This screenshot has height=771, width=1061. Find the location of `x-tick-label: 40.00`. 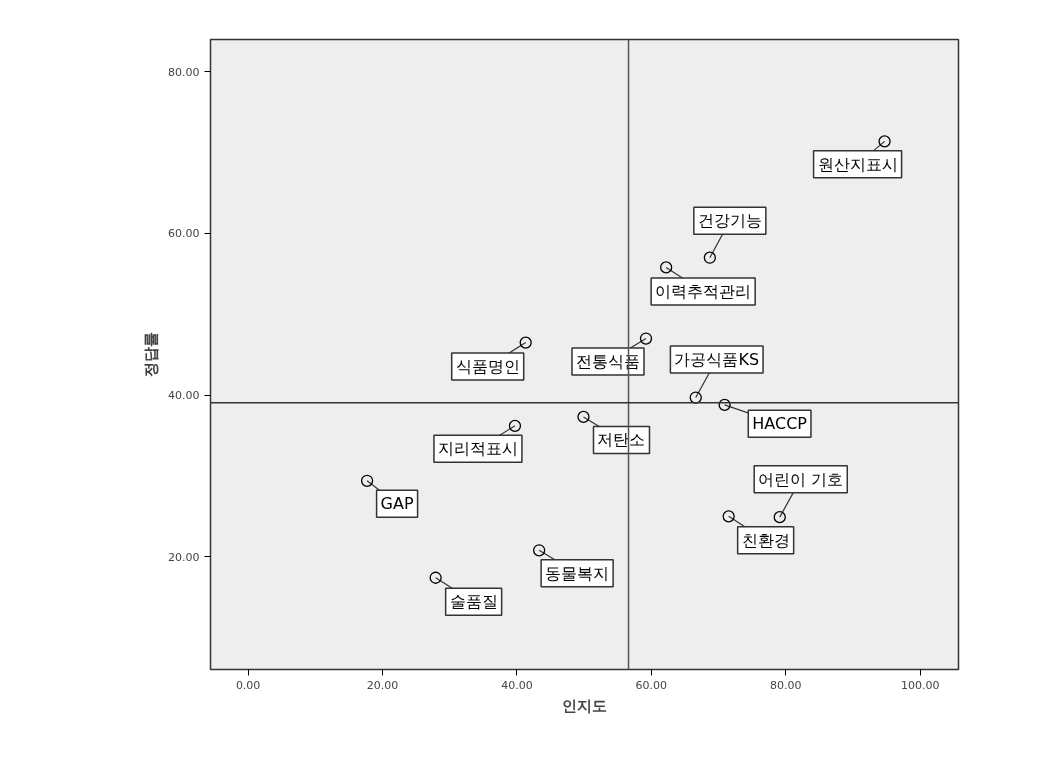

x-tick-label: 40.00 is located at coordinates (517, 685).